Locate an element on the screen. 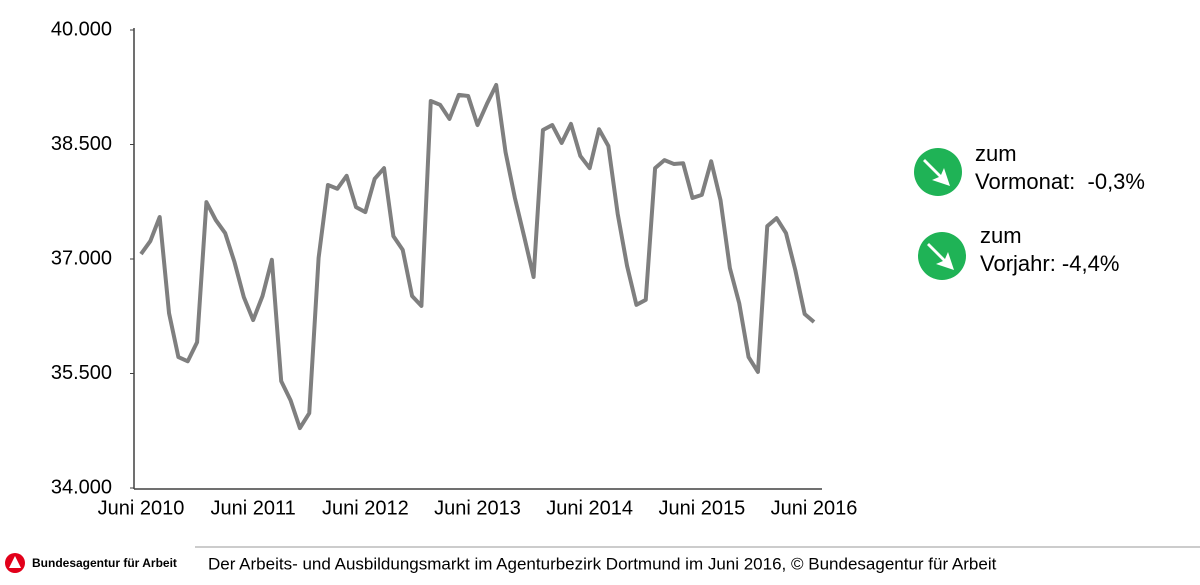 This screenshot has height=585, width=1200. y-tick-label: 37.000 is located at coordinates (81, 258).